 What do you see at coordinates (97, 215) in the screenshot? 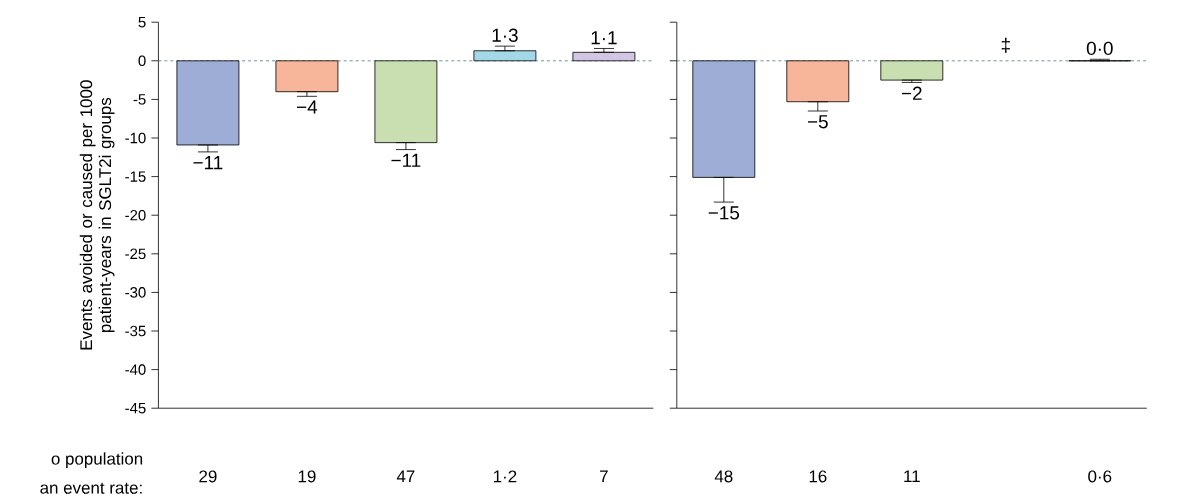
I see `y-axis-title: Events avoided or caused per 1000 patient-years in SGLT2i groups` at bounding box center [97, 215].